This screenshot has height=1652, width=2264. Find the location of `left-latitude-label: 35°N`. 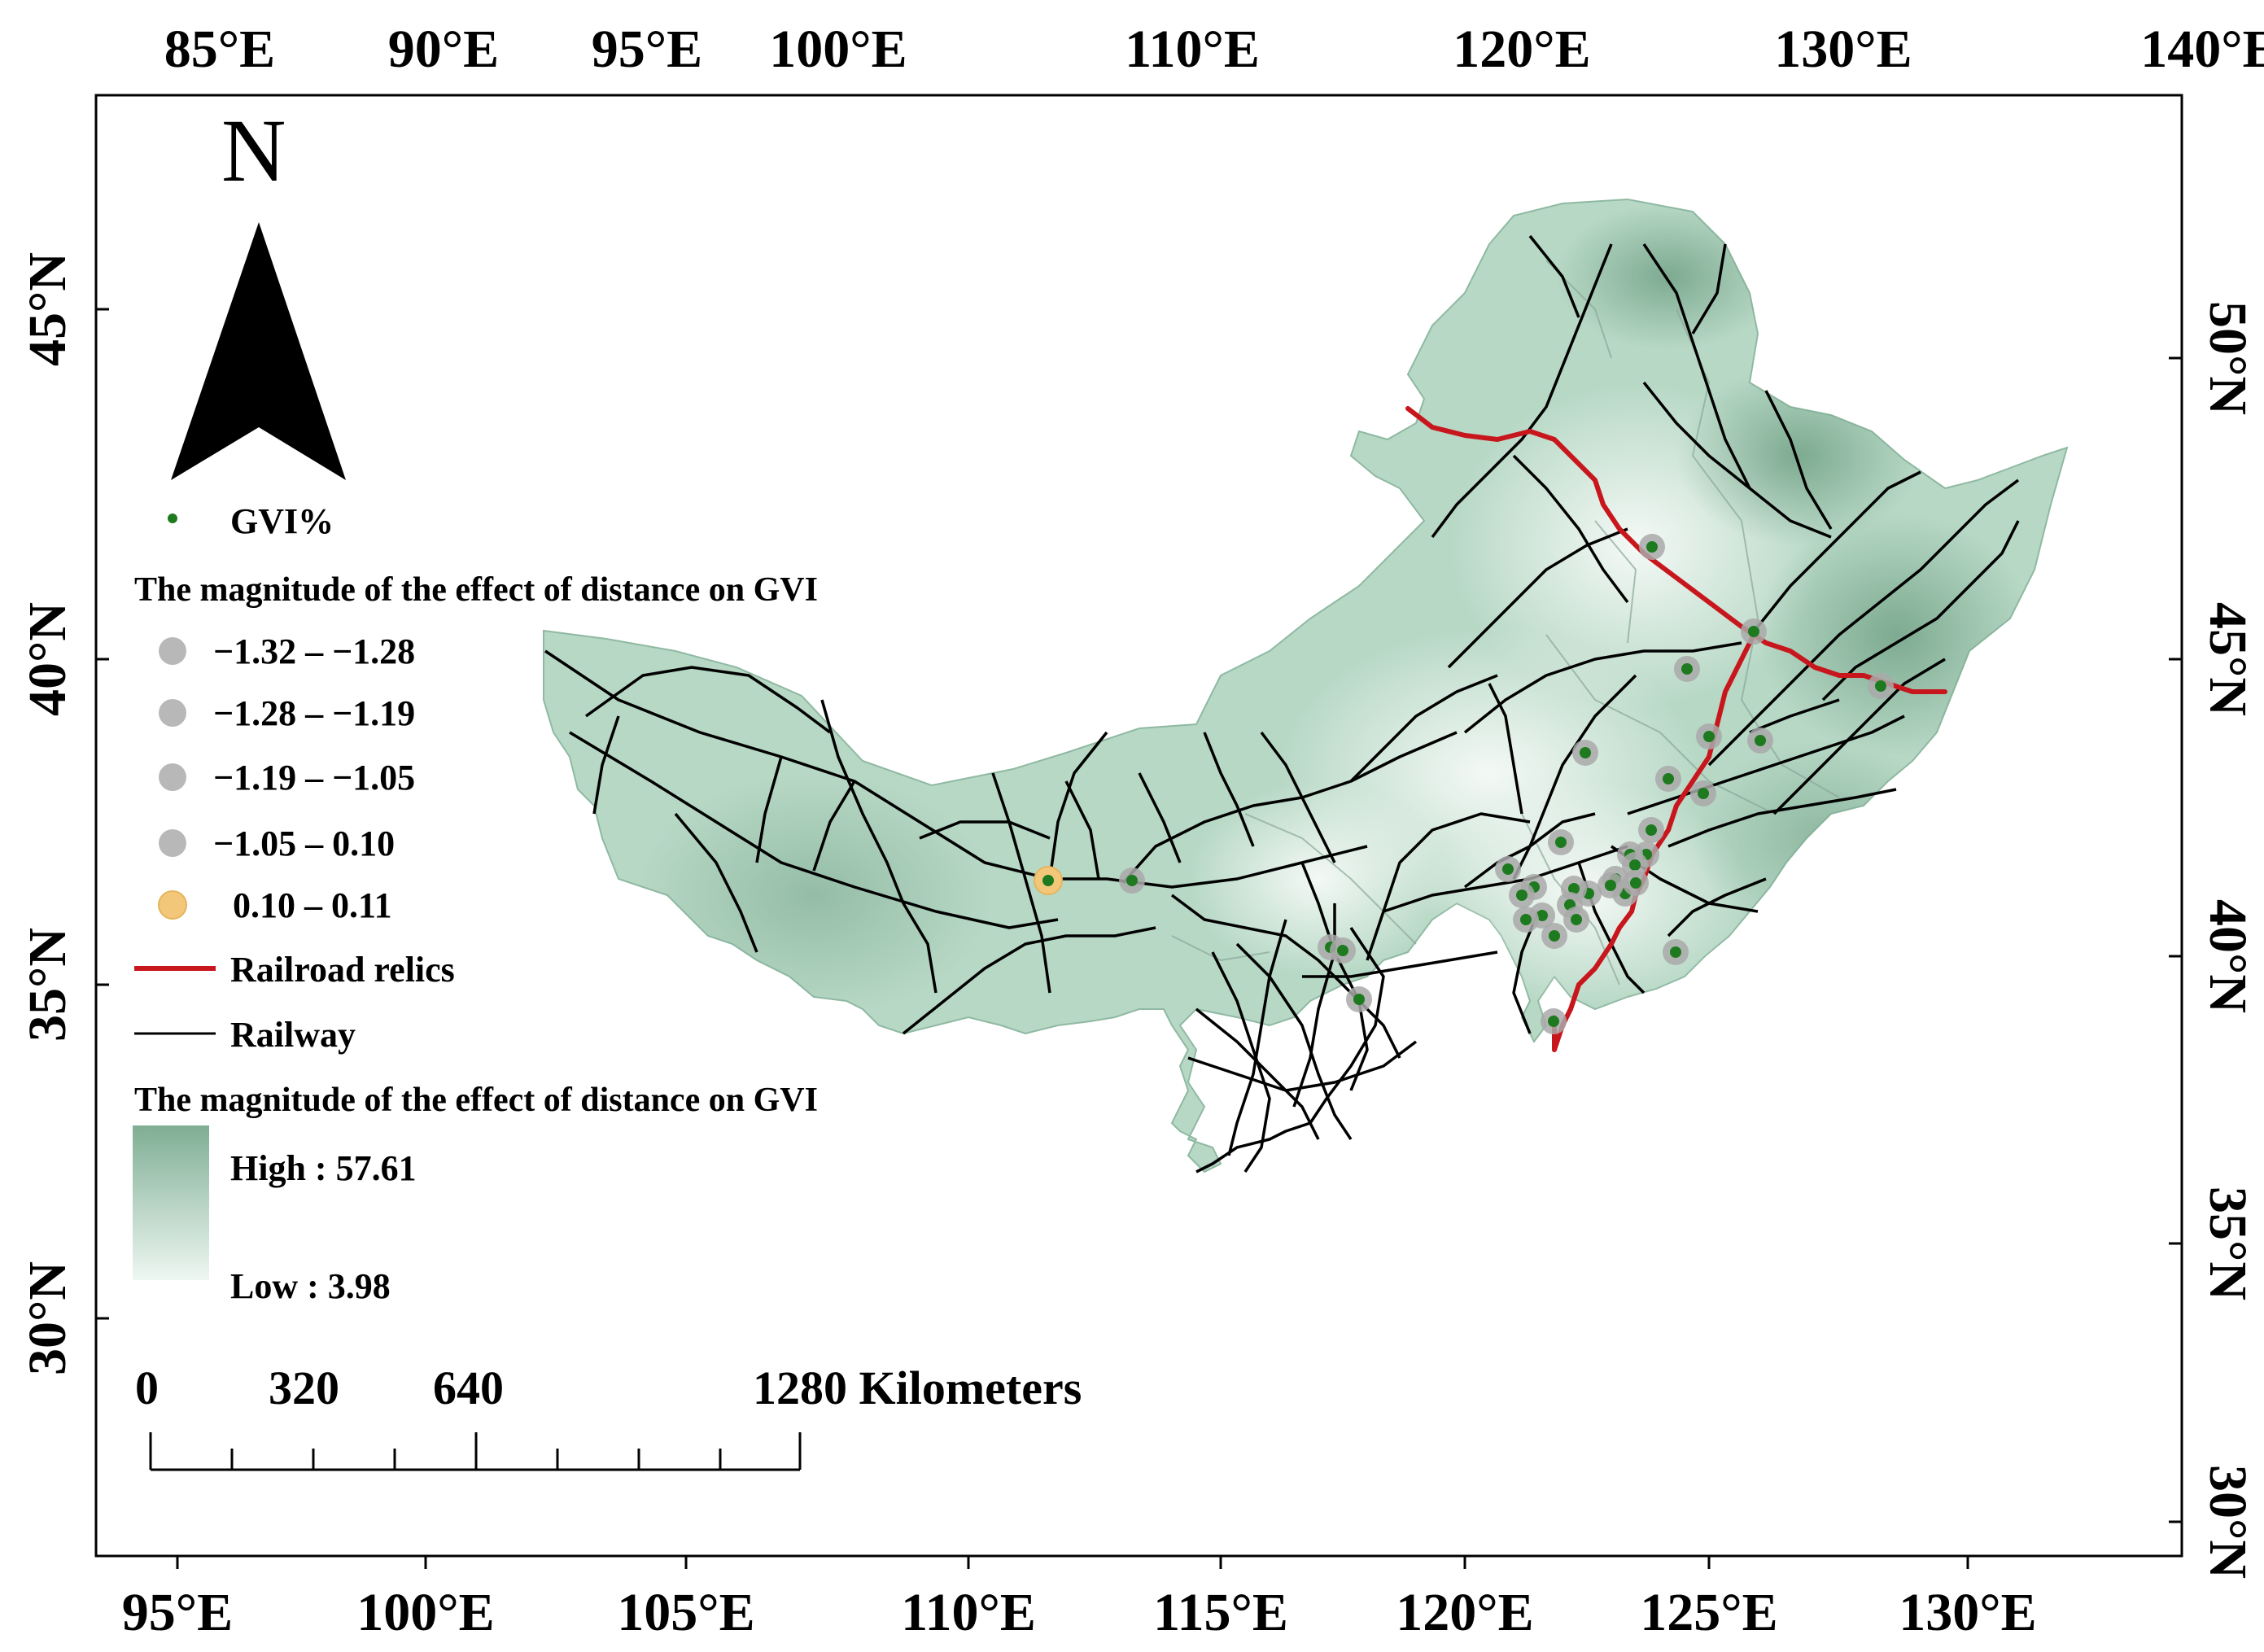

left-latitude-label: 35°N is located at coordinates (47, 985).